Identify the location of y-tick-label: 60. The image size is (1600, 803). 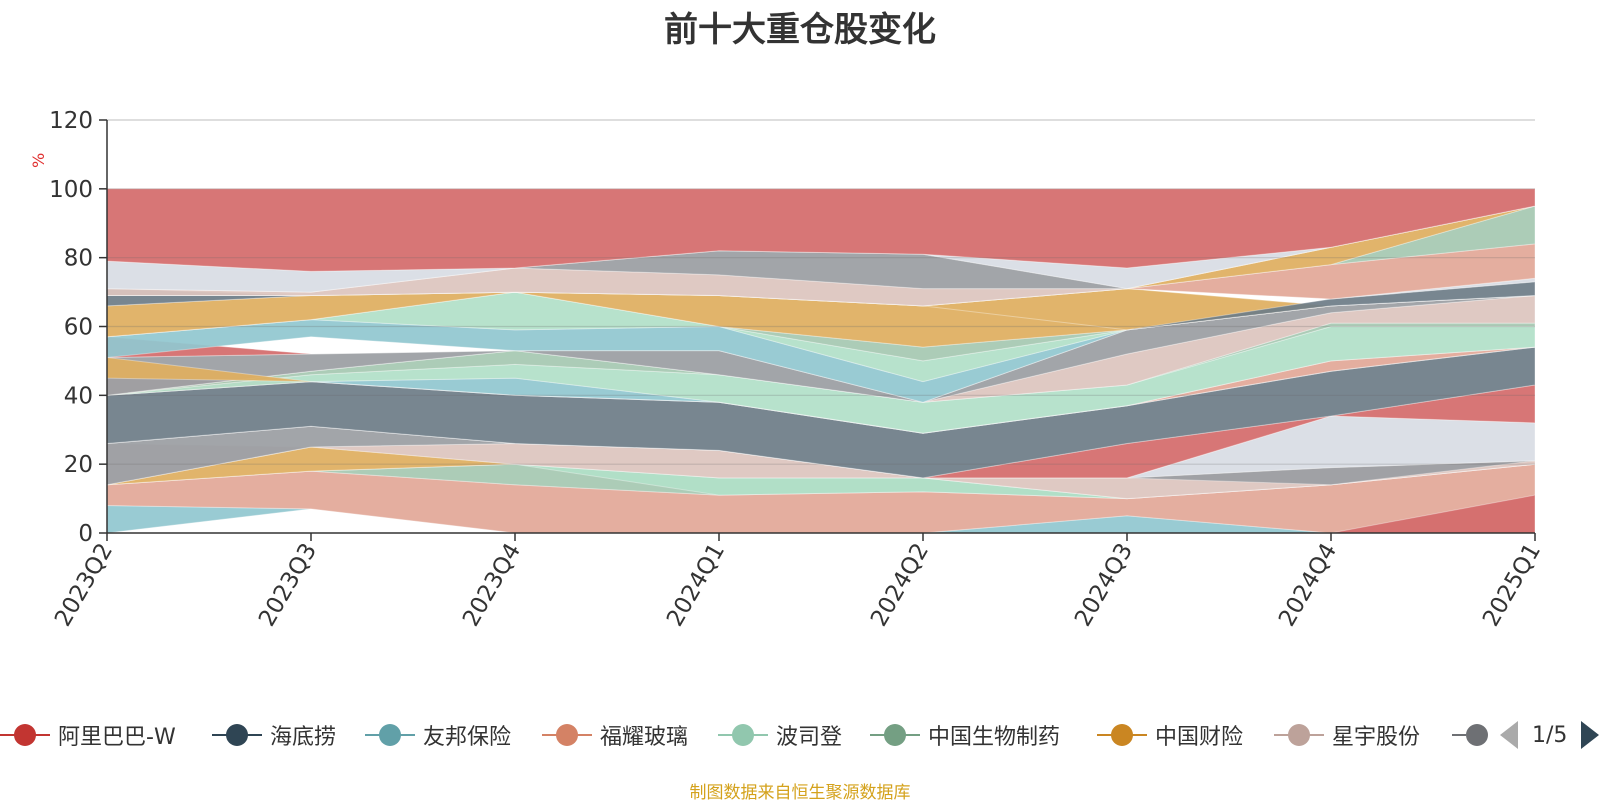
(78, 328).